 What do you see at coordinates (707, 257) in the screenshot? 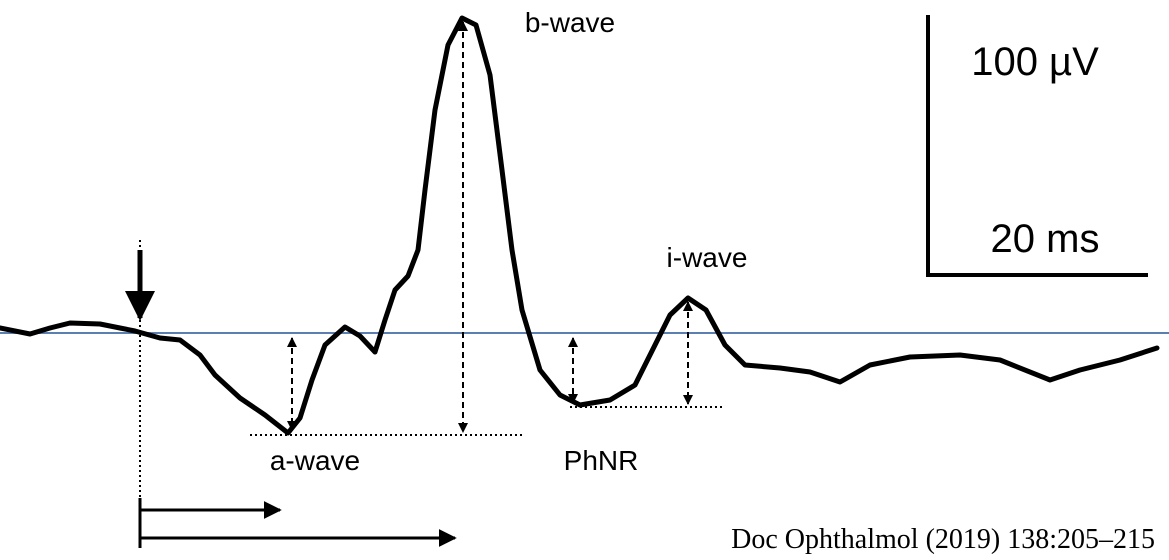
I see `i-wave-label: i-wave` at bounding box center [707, 257].